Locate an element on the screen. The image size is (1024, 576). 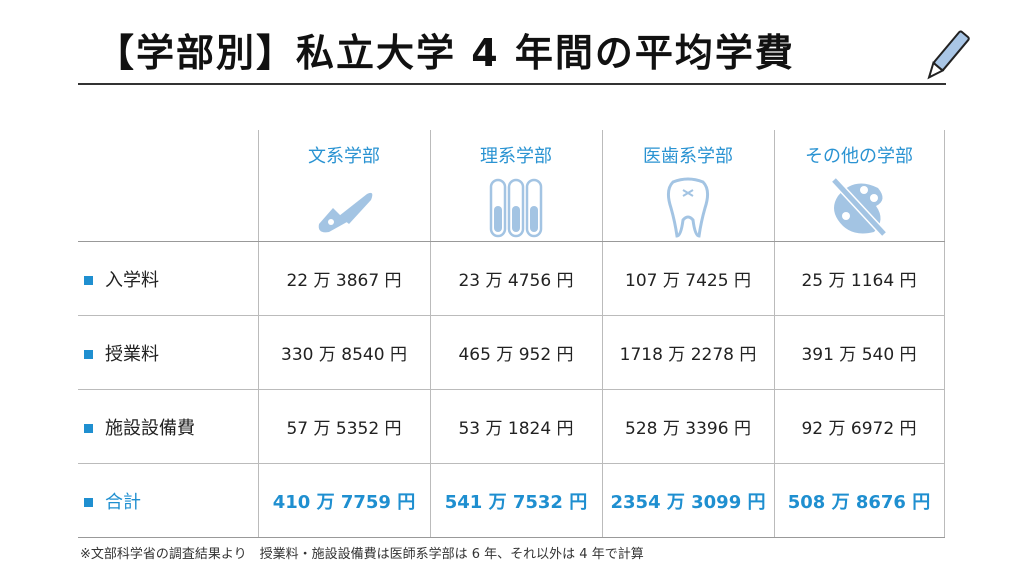
column-header: 理系学部 is located at coordinates (516, 186).